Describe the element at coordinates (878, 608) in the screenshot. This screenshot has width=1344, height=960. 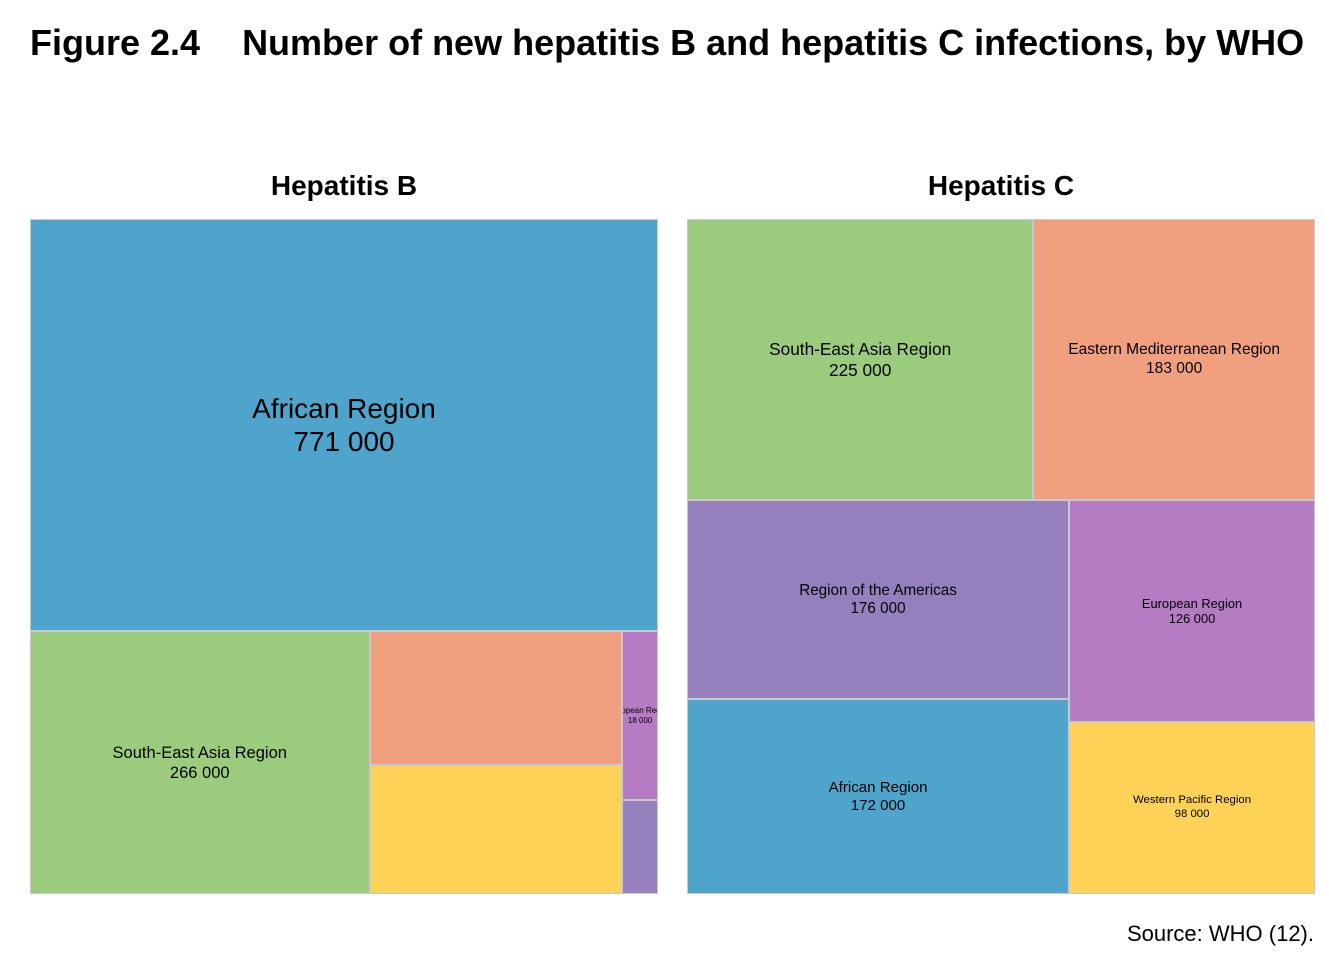
I see `tile-value: 176 000` at that location.